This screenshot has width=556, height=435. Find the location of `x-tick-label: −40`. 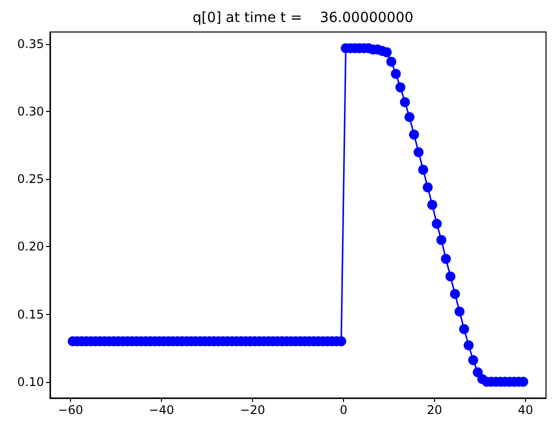

x-tick-label: −40 is located at coordinates (161, 410).